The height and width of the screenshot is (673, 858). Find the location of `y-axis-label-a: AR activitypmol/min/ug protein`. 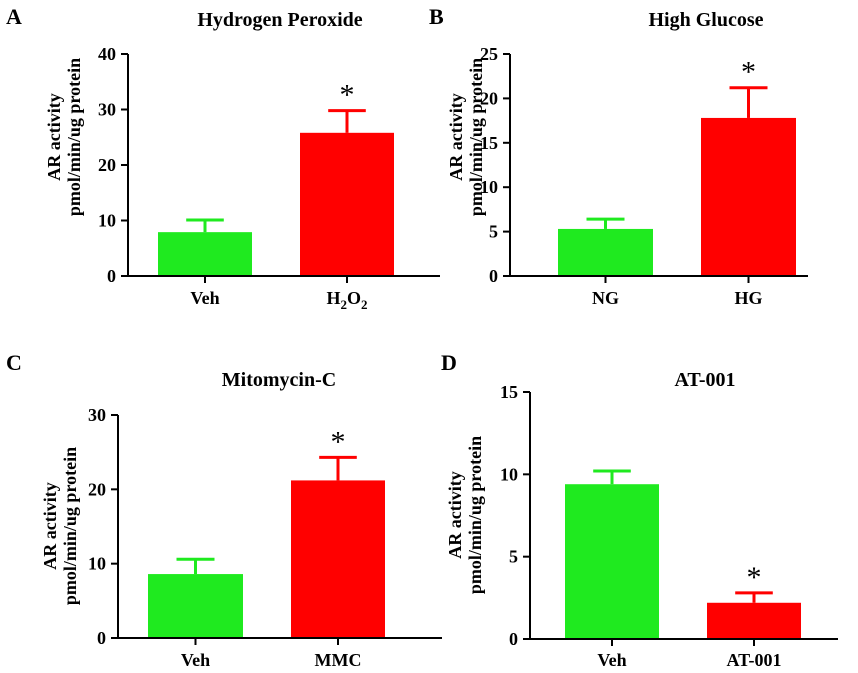

y-axis-label-a: AR activitypmol/min/ug protein is located at coordinates (64, 137).